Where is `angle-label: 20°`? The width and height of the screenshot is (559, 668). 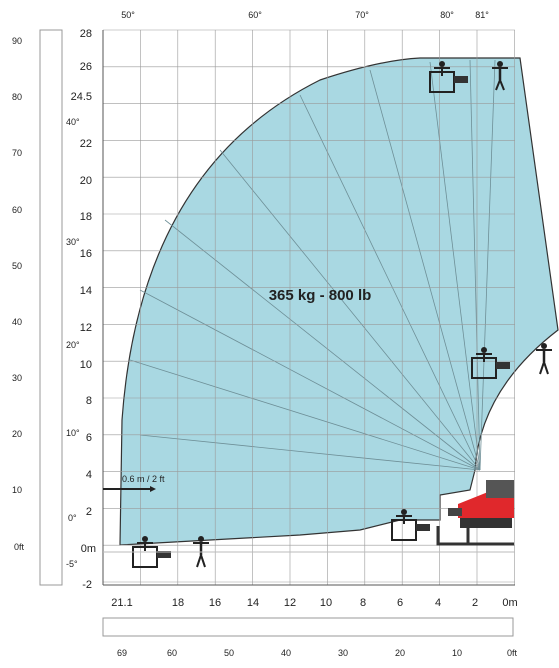 angle-label: 20° is located at coordinates (73, 345).